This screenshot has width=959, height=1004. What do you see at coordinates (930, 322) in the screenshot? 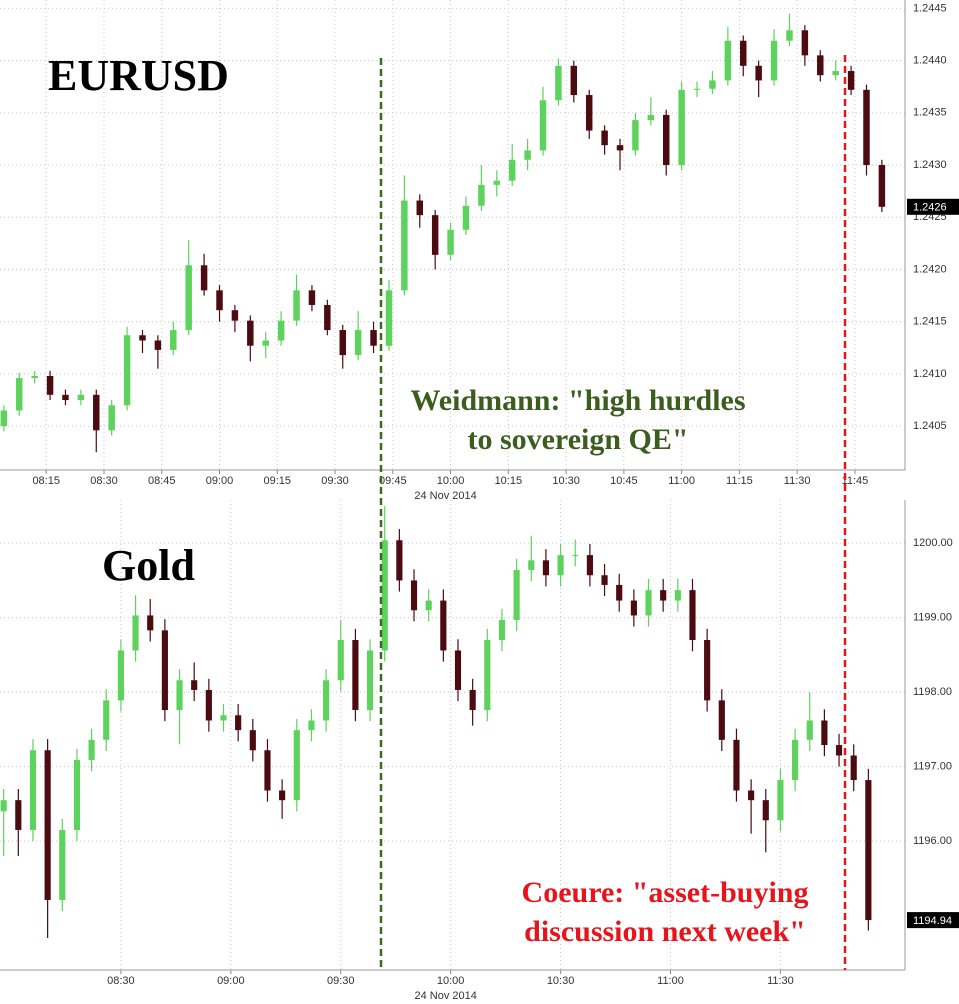
I see `y-tick-label: 1.2415` at bounding box center [930, 322].